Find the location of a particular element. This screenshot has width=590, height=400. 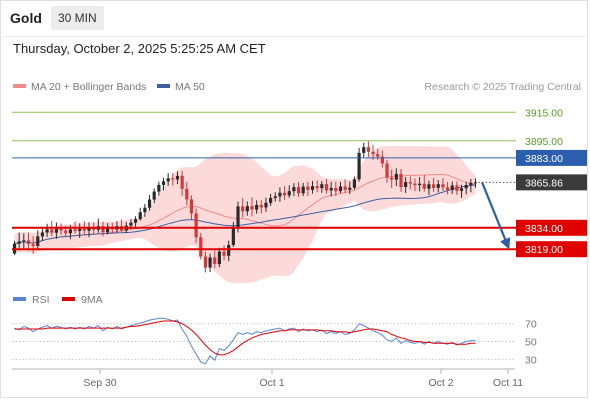

ma20-legend-swatch is located at coordinates (19, 86).